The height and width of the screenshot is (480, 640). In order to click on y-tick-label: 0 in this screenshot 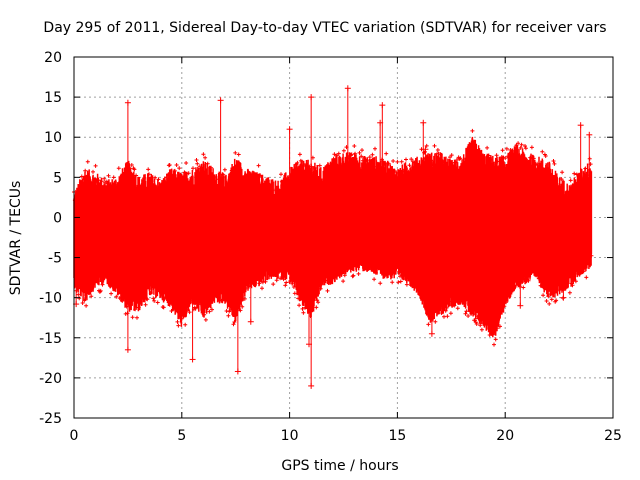, I will do `click(57, 218)`.